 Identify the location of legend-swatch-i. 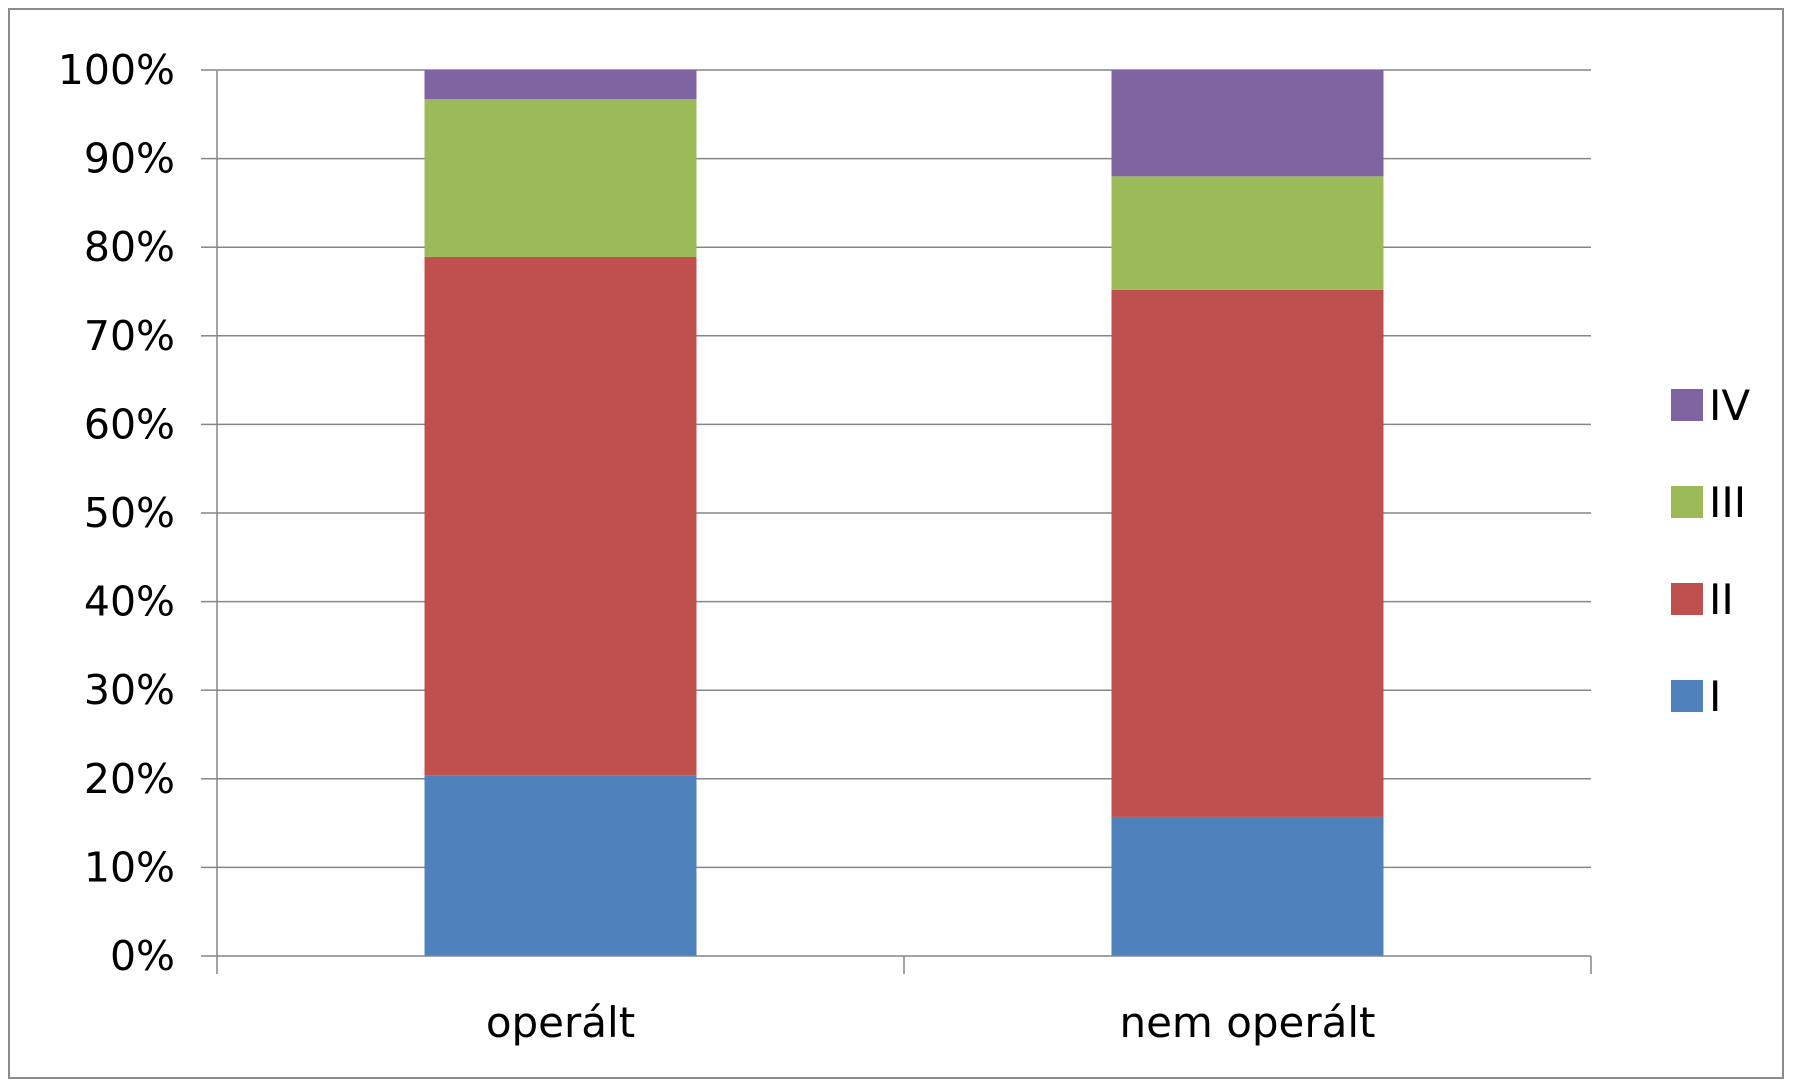
(1687, 696).